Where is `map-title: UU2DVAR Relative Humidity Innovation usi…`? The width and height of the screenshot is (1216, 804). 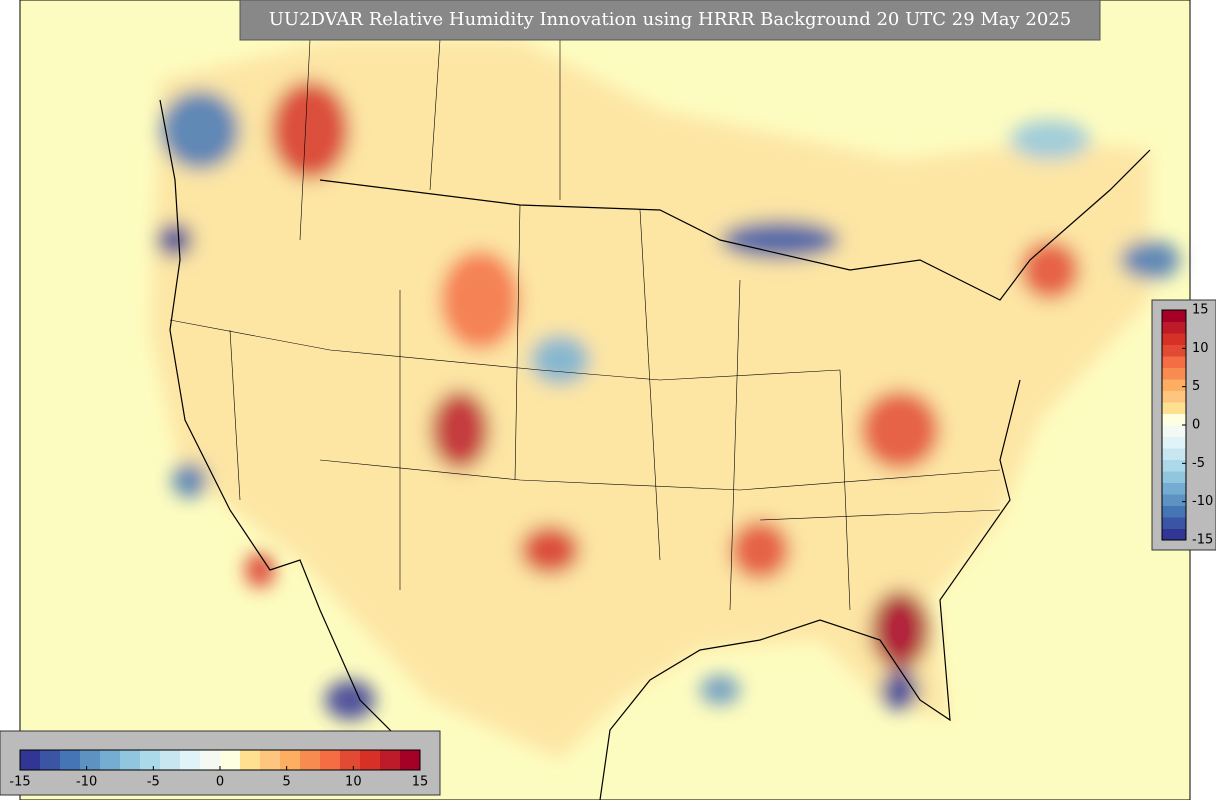
map-title: UU2DVAR Relative Humidity Innovation usi… is located at coordinates (670, 19).